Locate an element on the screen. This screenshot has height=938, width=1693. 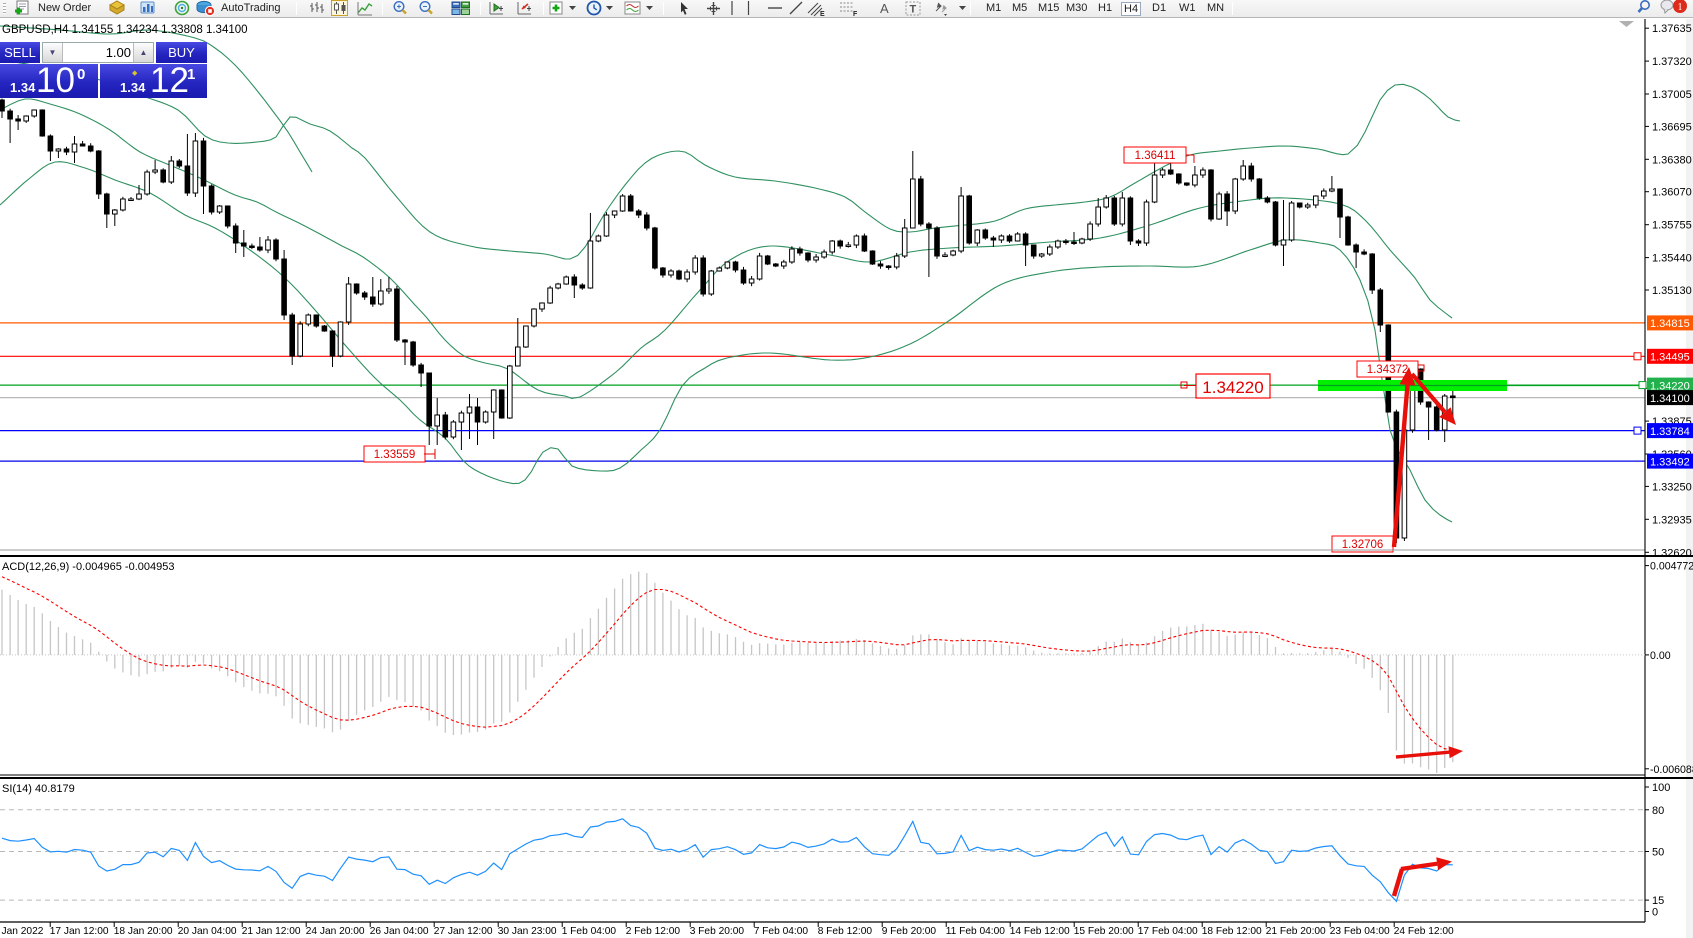
svg-text: 18 Jan 20:00 is located at coordinates (143, 931).